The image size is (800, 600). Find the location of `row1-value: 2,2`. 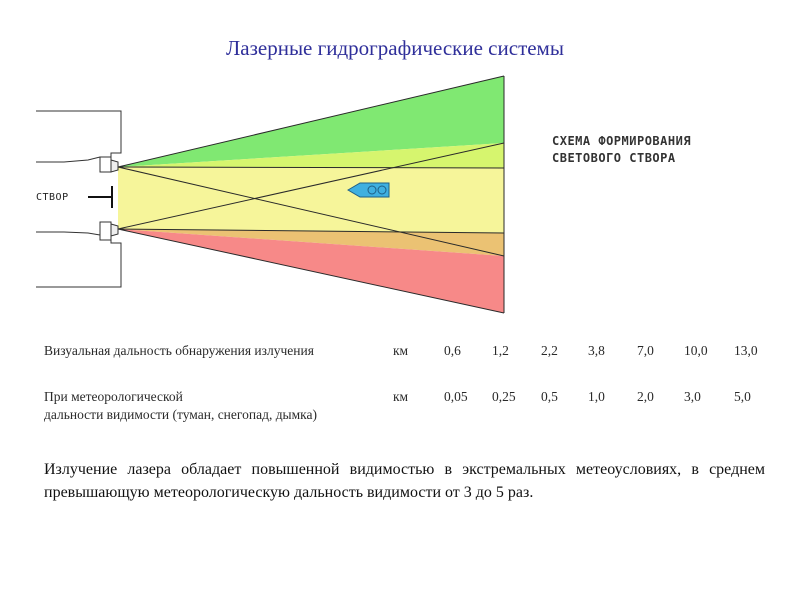

row1-value: 2,2 is located at coordinates (549, 350).